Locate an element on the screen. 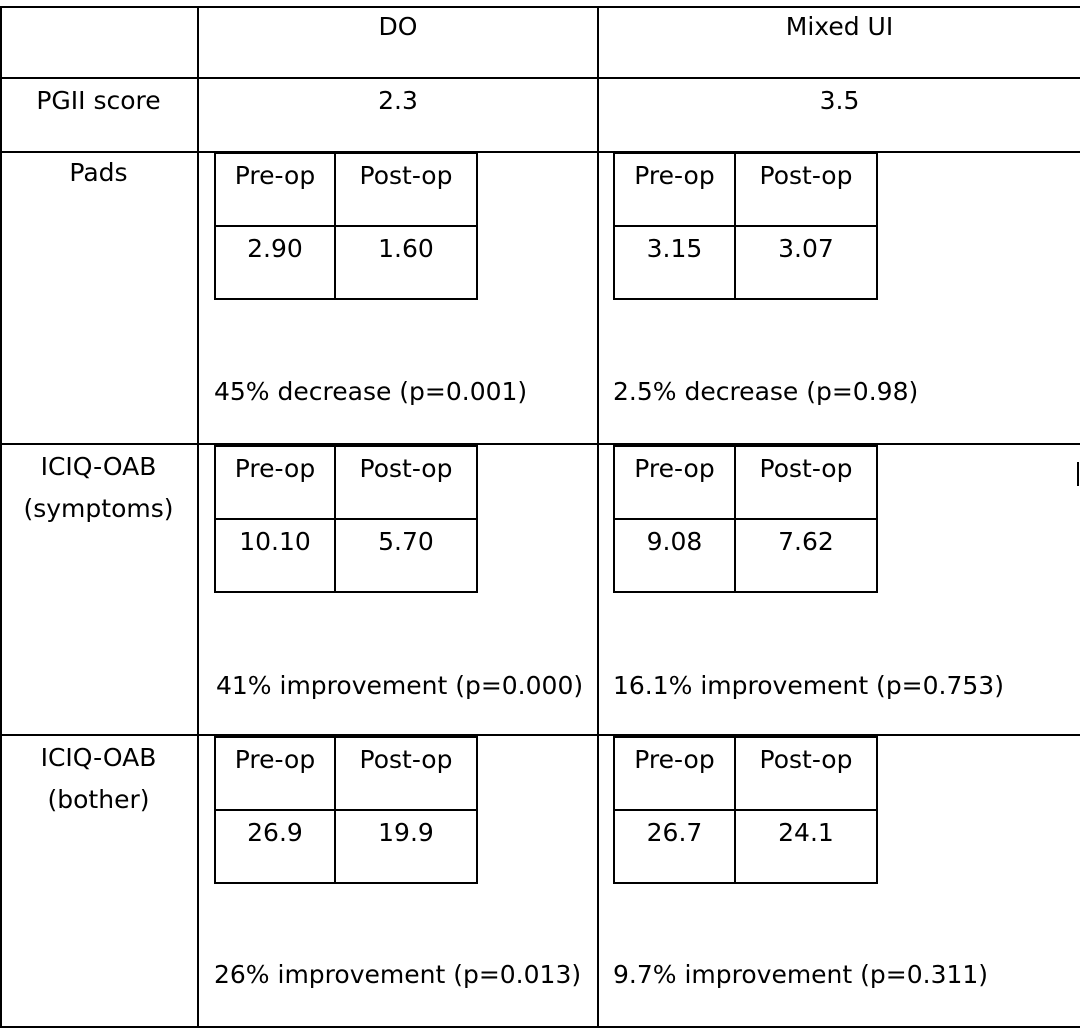 This screenshot has height=1032, width=1080. pads-mixed-pre-op-header: Pre-op is located at coordinates (674, 175).